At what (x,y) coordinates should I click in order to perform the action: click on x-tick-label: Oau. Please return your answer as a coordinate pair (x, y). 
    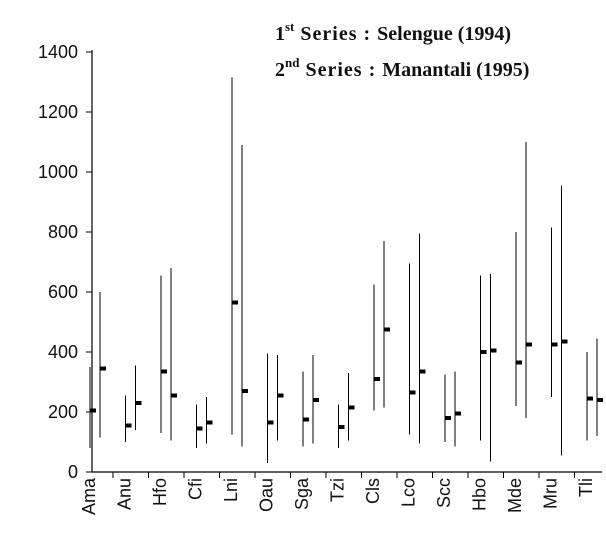
    Looking at the image, I should click on (267, 495).